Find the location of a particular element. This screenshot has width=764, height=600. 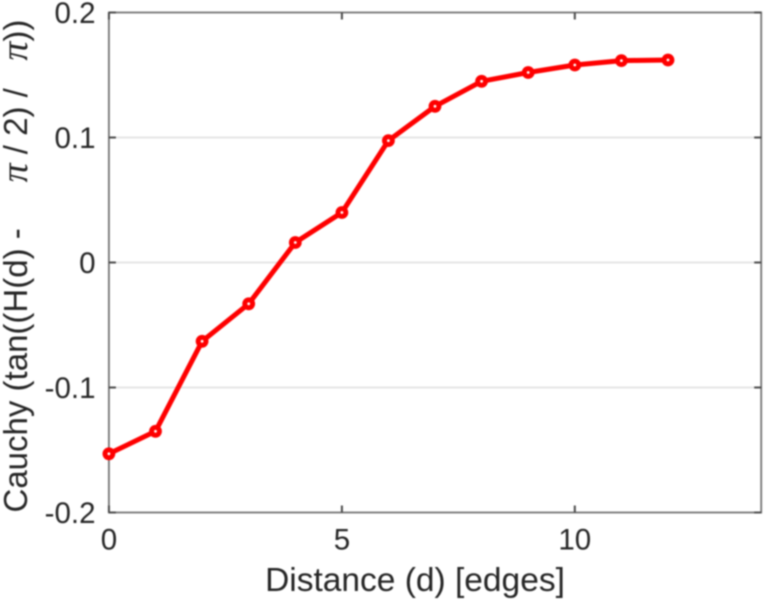

svg-text:Cauchy (tan((H(d) - π / 2): Cauchy (tan((H(d) - π / 2) / π)) is located at coordinates (18, 266).